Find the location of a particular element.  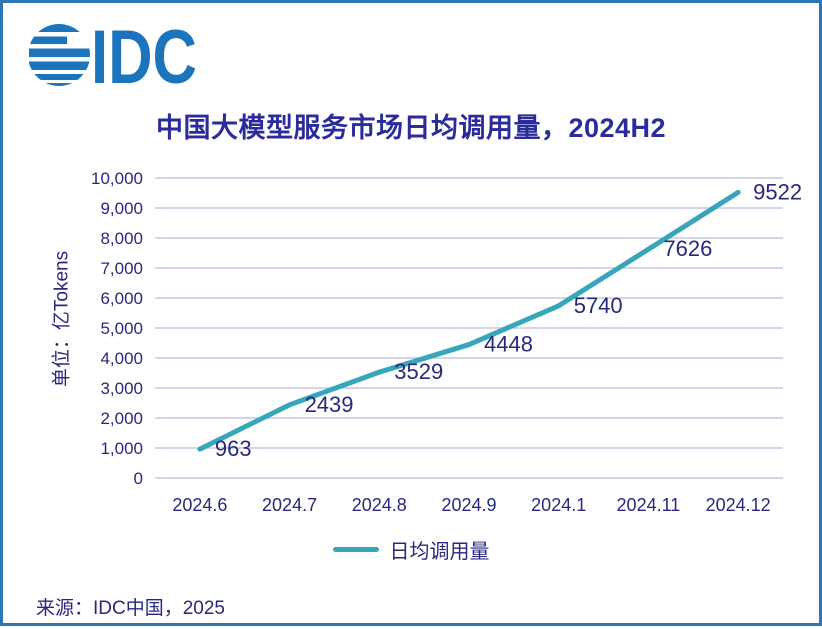

legend: 日均调用量 is located at coordinates (411, 549).